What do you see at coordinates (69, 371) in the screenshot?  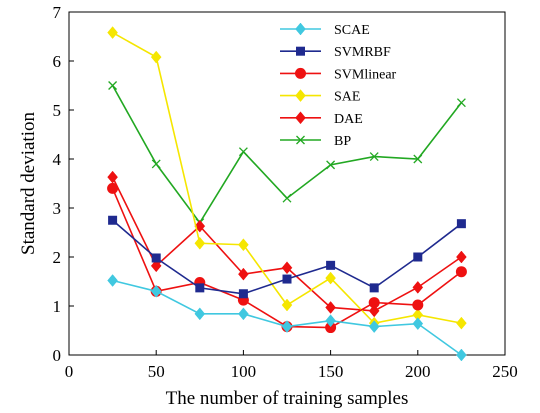 I see `x-tick-label: 0` at bounding box center [69, 371].